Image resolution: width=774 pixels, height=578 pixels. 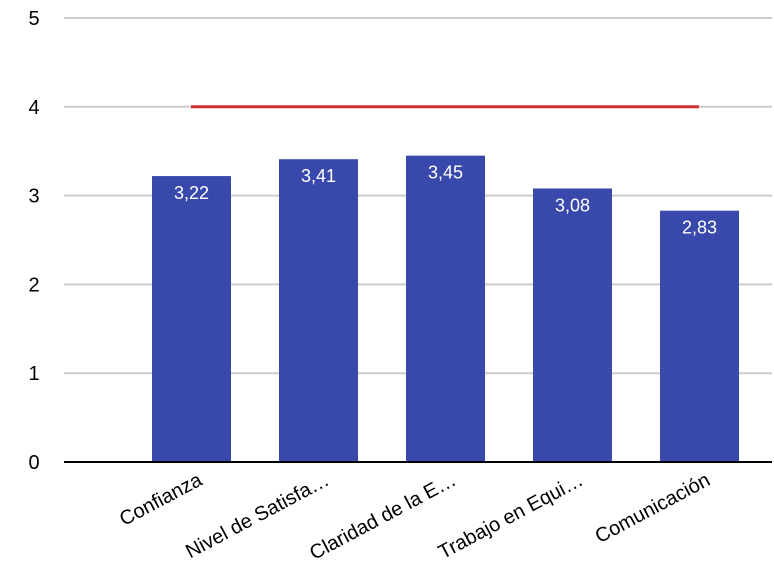 What do you see at coordinates (191, 193) in the screenshot?
I see `bar-data-label: 3,22` at bounding box center [191, 193].